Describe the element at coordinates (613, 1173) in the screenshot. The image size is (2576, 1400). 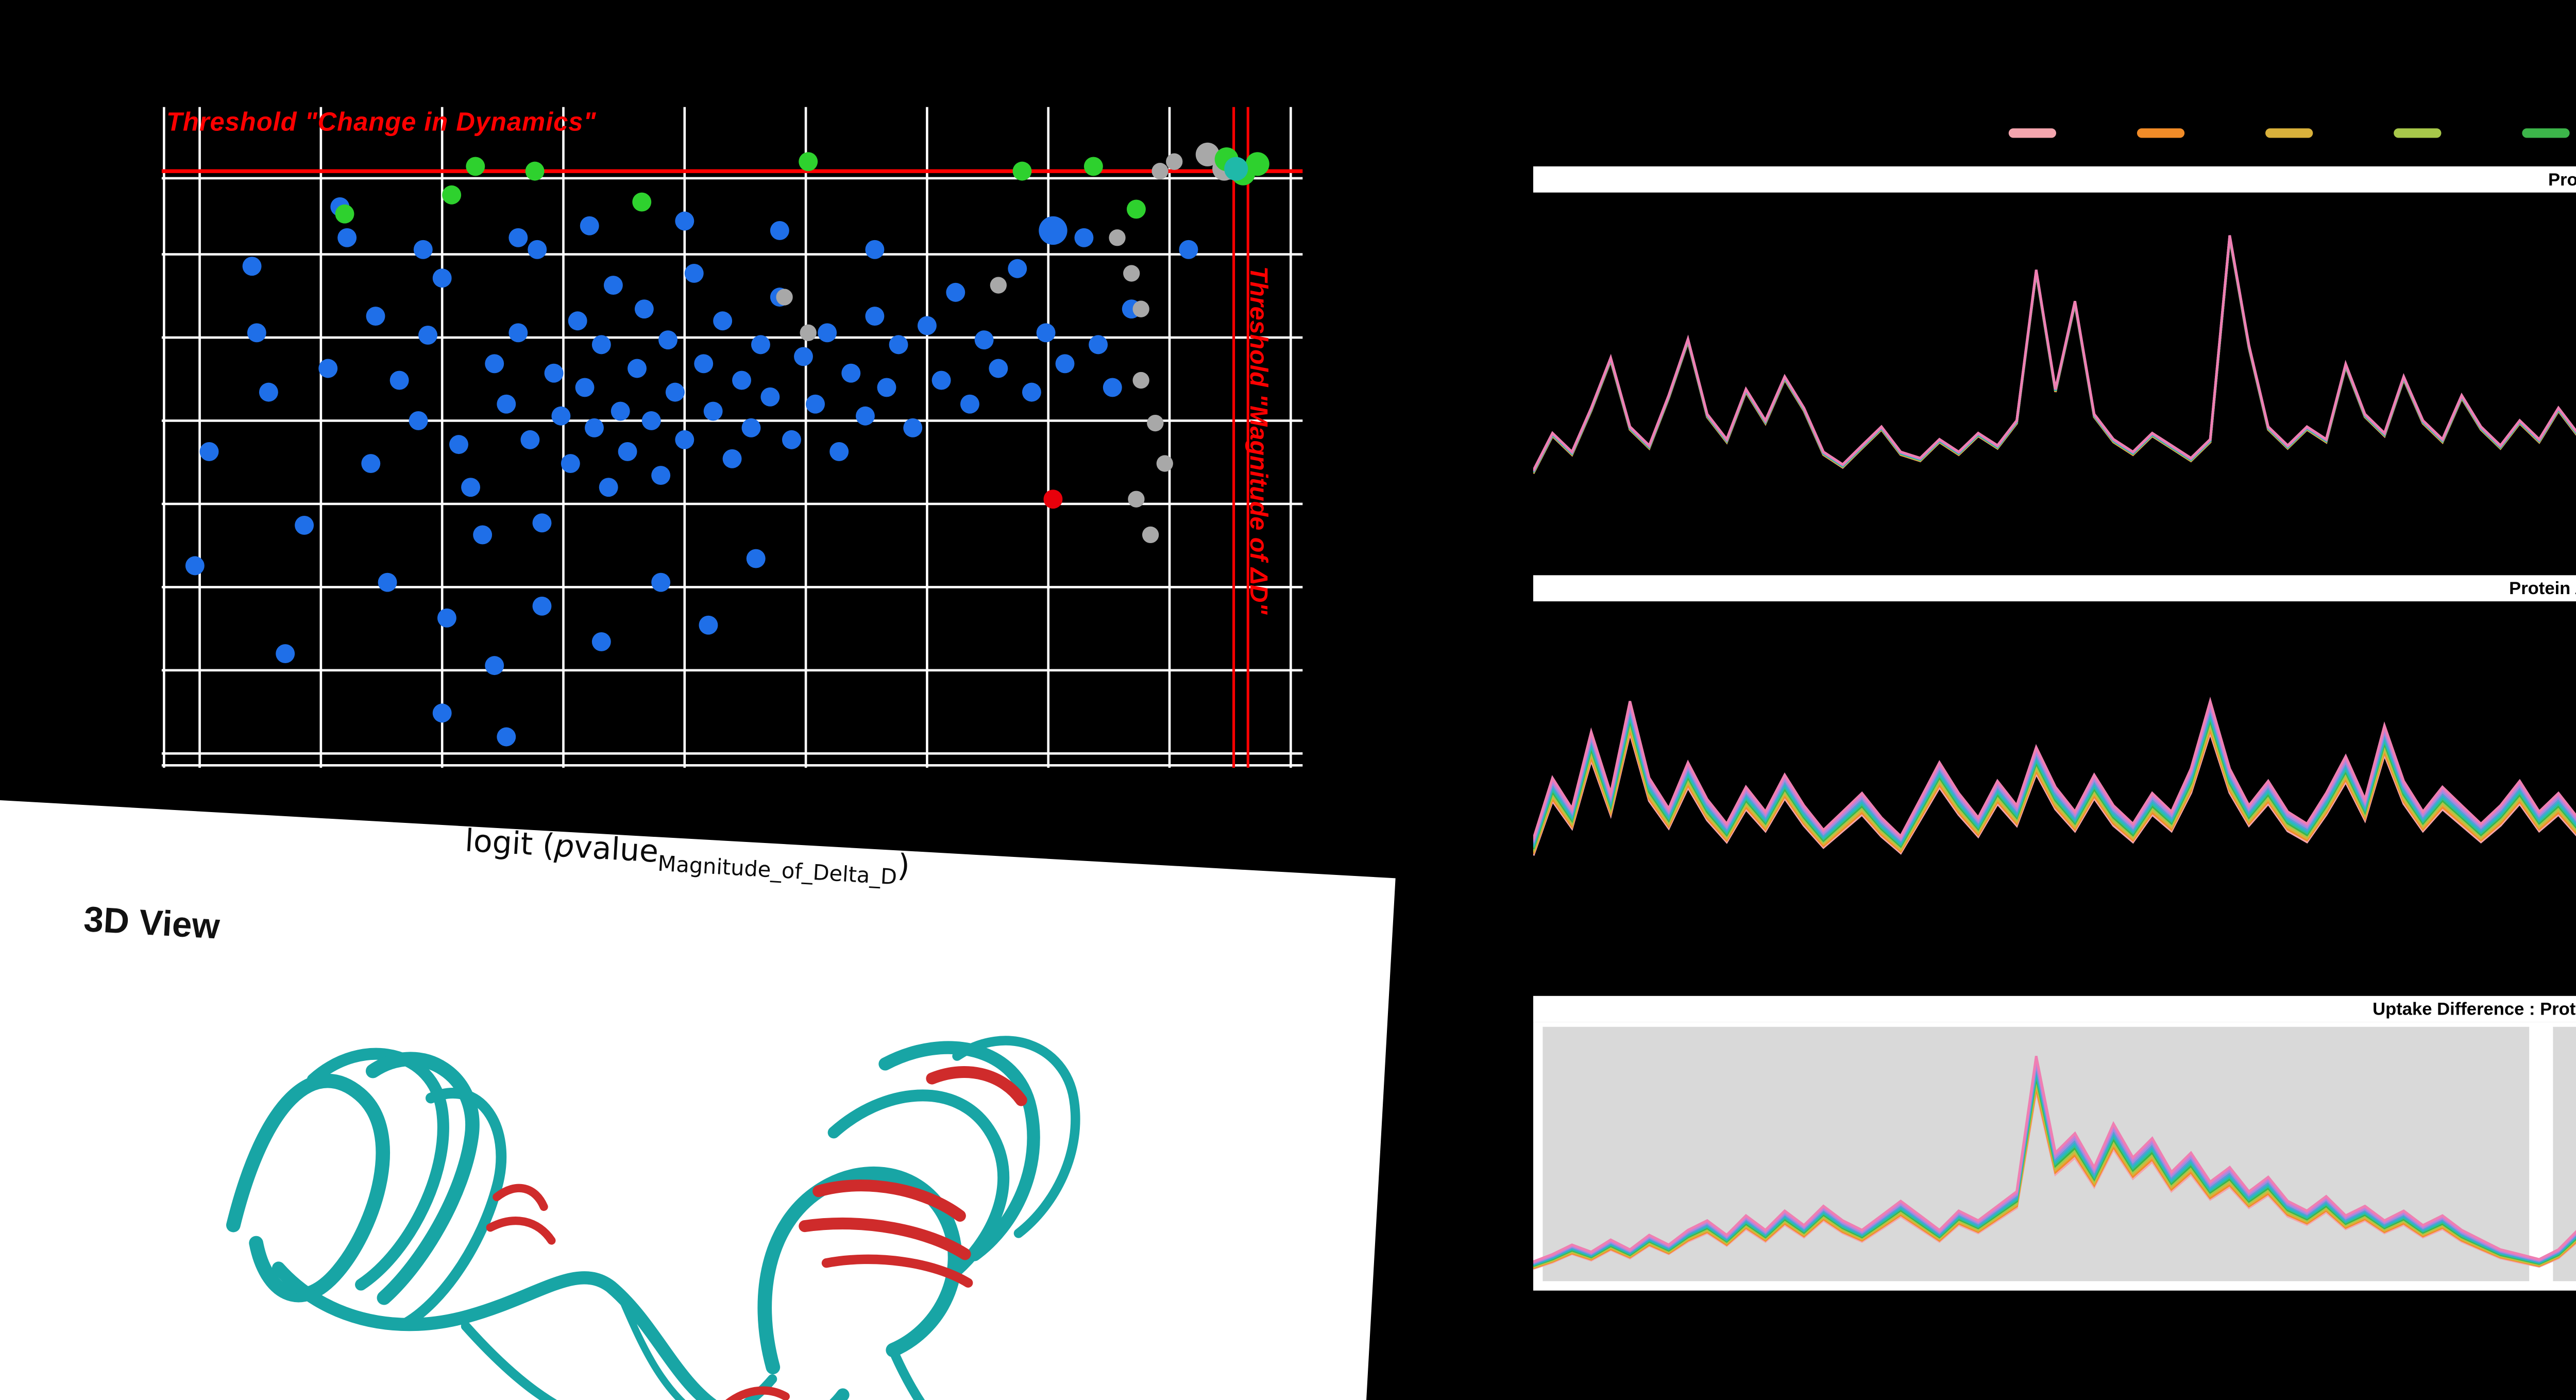
I see `protein-structure` at that location.